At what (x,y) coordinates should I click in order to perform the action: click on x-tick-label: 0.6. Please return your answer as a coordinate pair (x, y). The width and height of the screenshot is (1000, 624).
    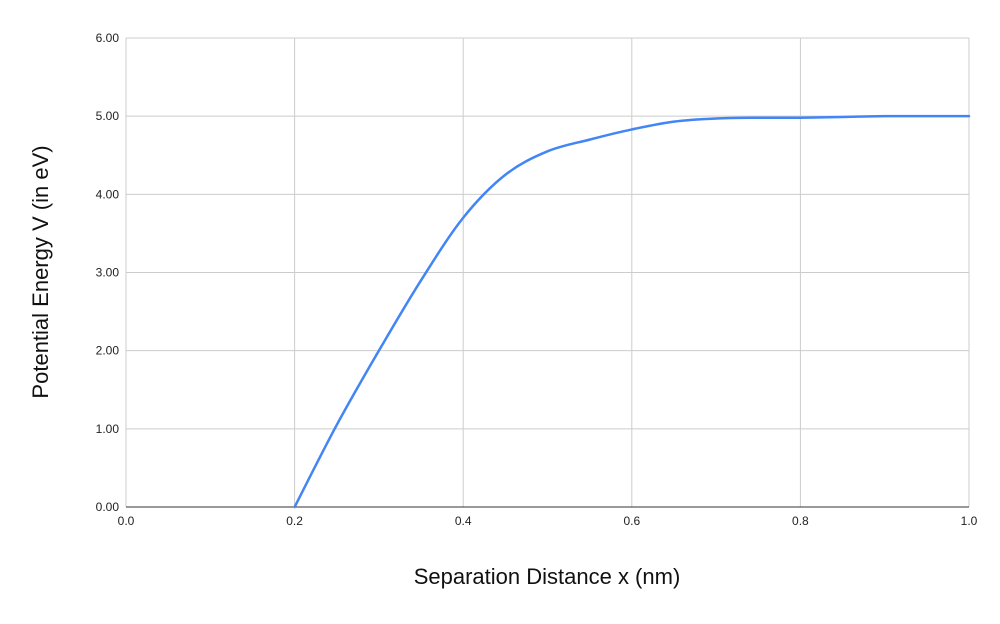
    Looking at the image, I should click on (631, 521).